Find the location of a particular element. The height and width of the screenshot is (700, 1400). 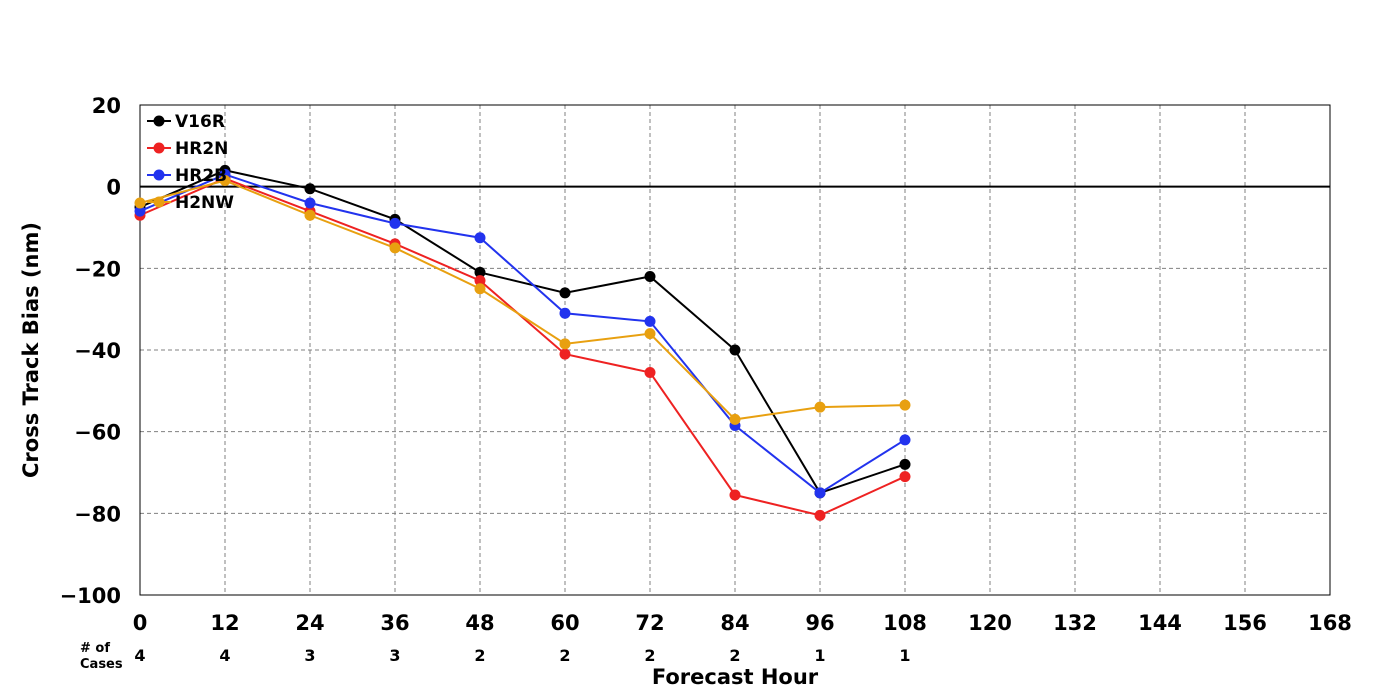

legend-item-h2nw: H2NW is located at coordinates (190, 203).